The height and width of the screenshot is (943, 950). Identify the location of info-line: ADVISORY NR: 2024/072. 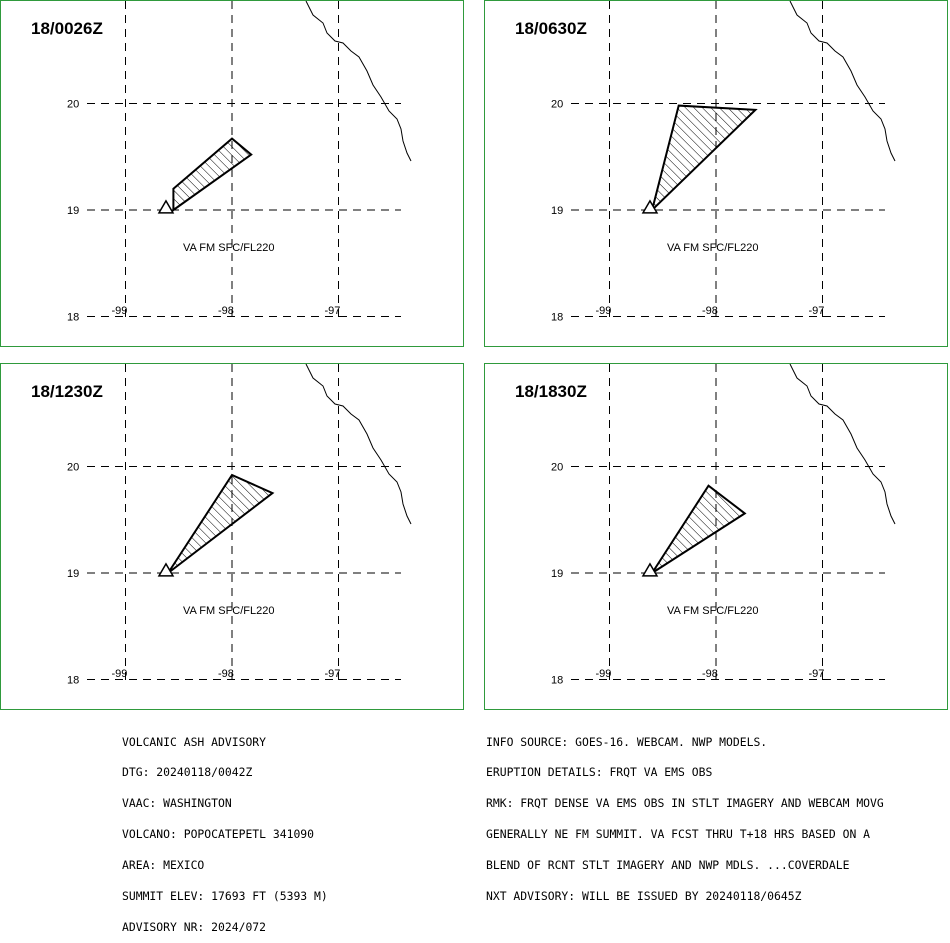
(194, 926).